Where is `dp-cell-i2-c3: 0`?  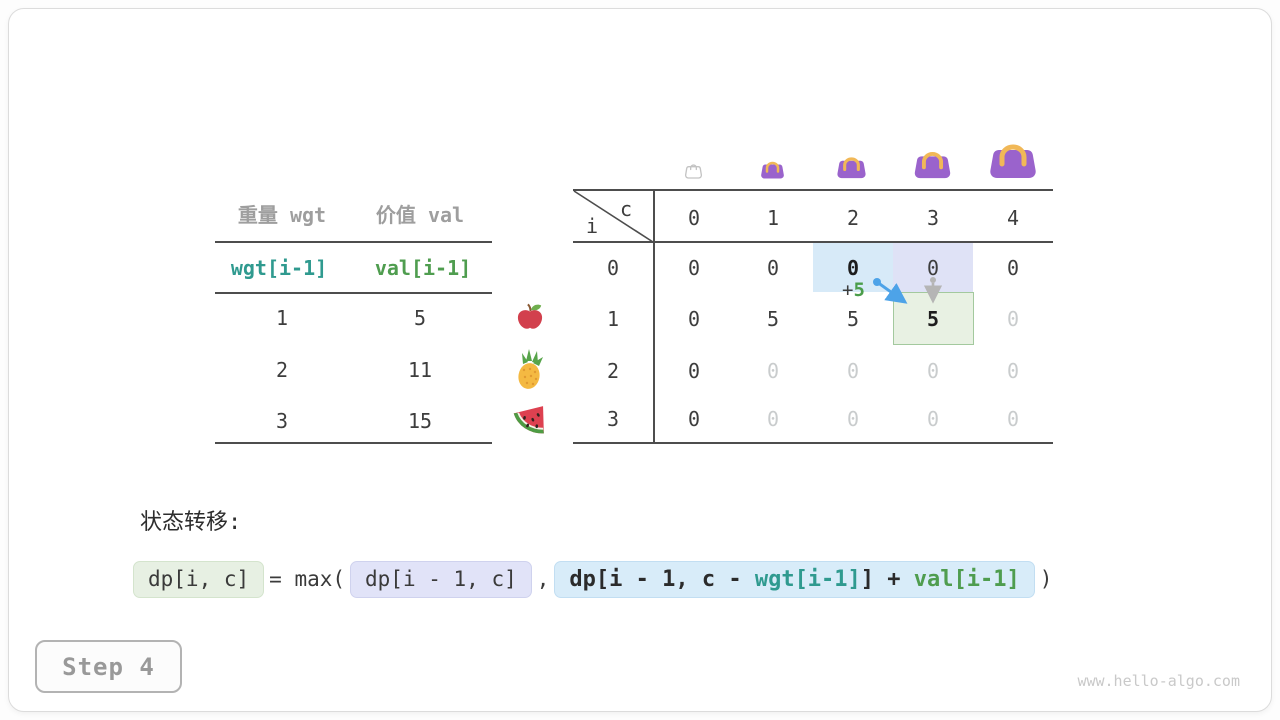
dp-cell-i2-c3: 0 is located at coordinates (933, 371).